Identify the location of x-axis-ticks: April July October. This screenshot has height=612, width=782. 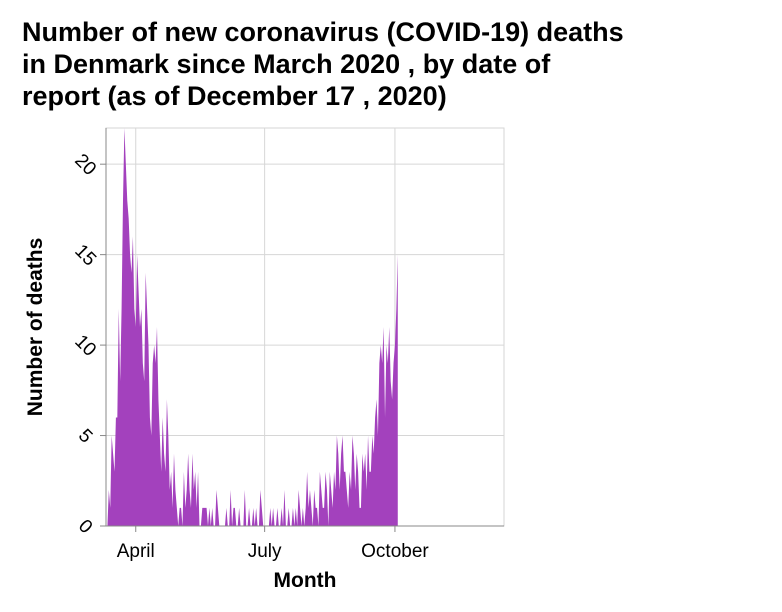
(273, 544).